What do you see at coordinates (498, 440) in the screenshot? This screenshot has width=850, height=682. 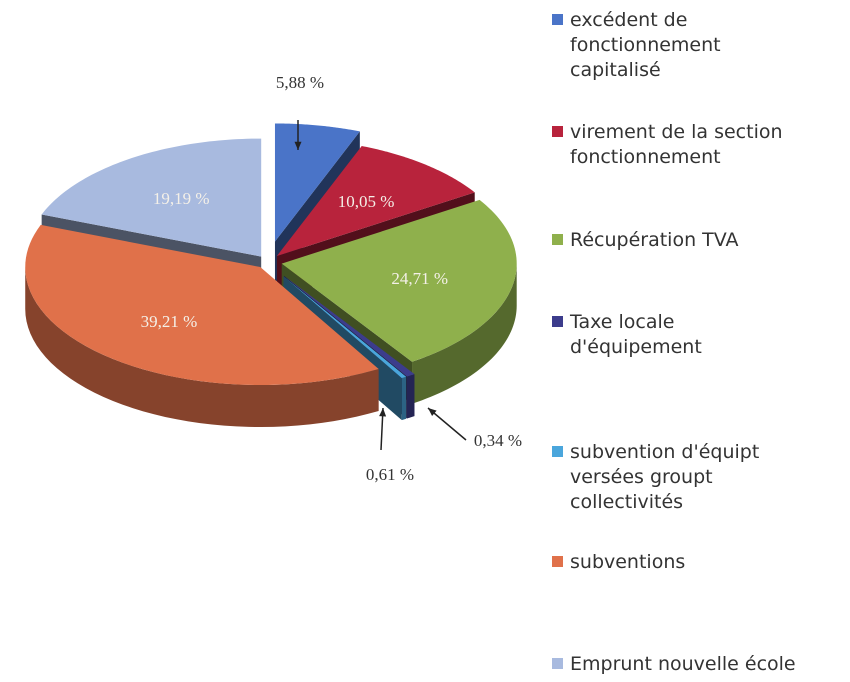 I see `data-label: 0,34 %` at bounding box center [498, 440].